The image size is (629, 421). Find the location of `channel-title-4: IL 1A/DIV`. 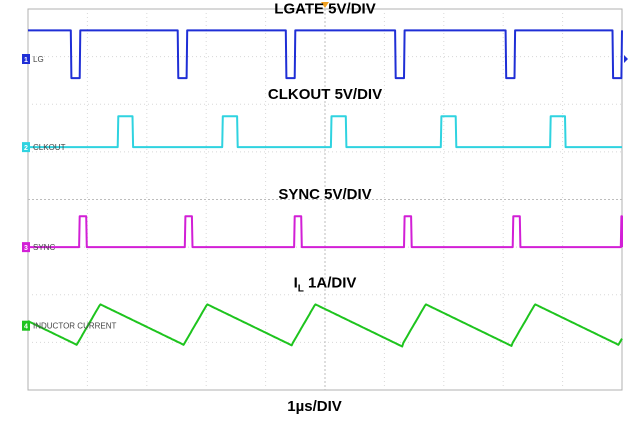

channel-title-4: IL 1A/DIV is located at coordinates (325, 284).